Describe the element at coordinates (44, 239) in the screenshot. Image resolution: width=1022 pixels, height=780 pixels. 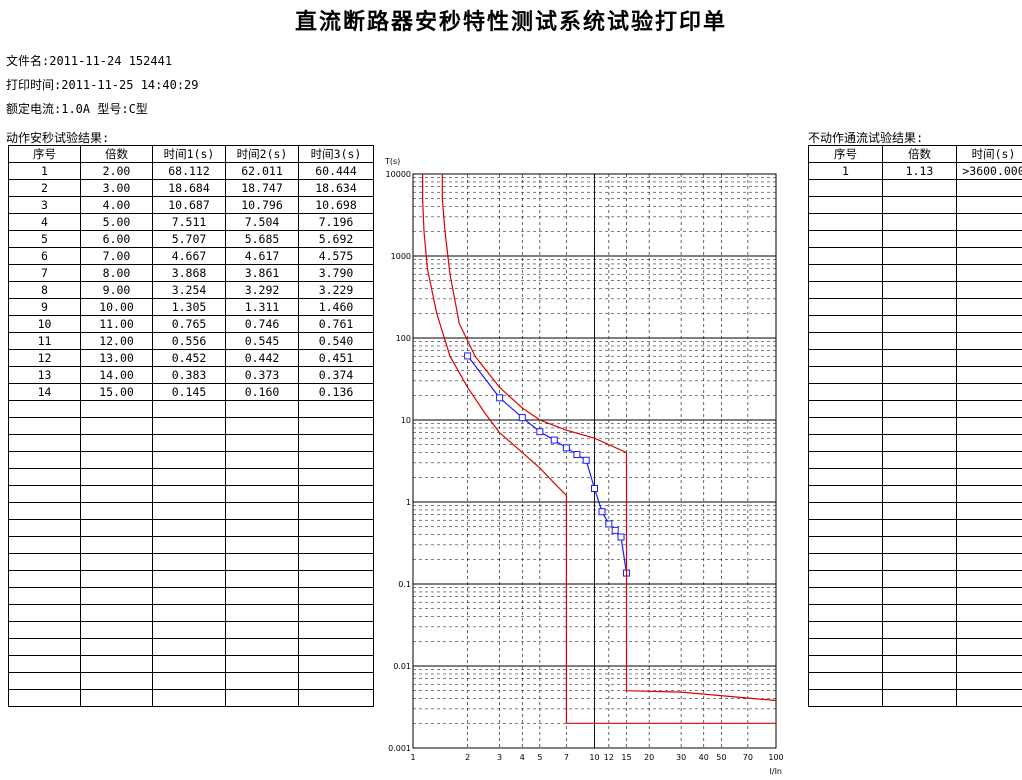
I see `action-table-cell: 5` at that location.